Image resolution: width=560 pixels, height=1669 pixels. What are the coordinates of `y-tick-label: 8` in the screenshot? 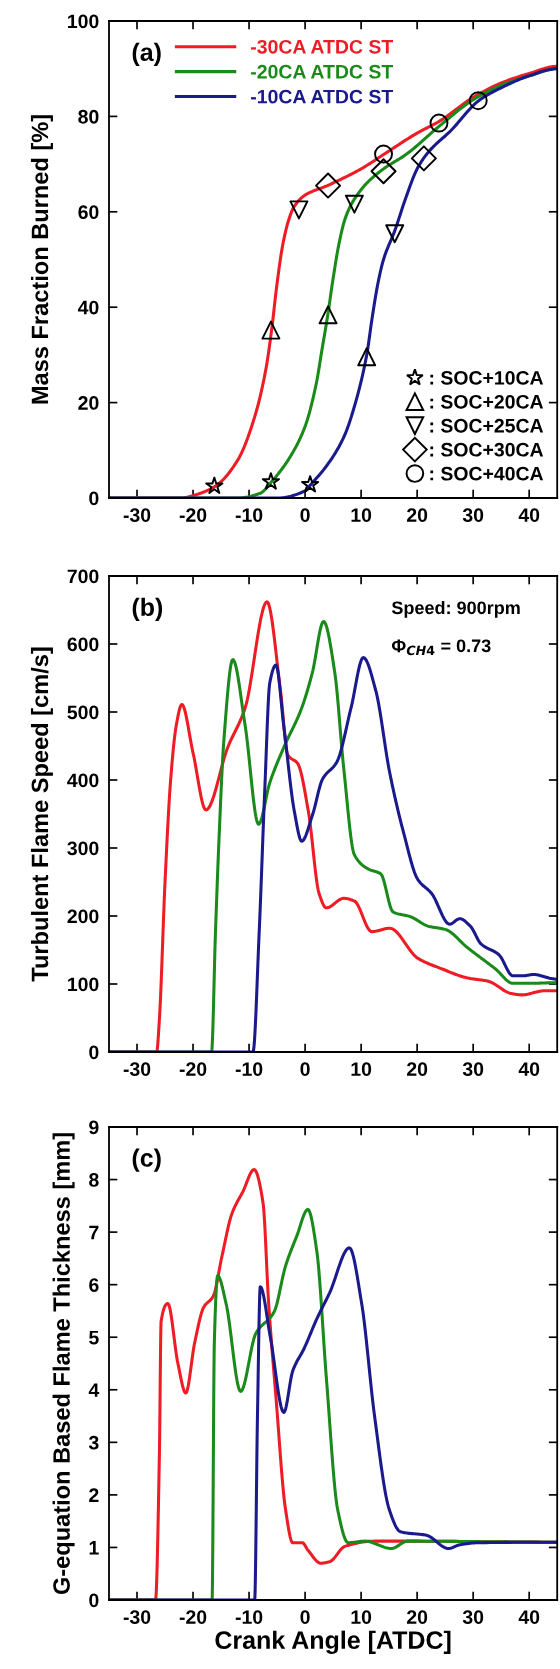 It's located at (94, 1180).